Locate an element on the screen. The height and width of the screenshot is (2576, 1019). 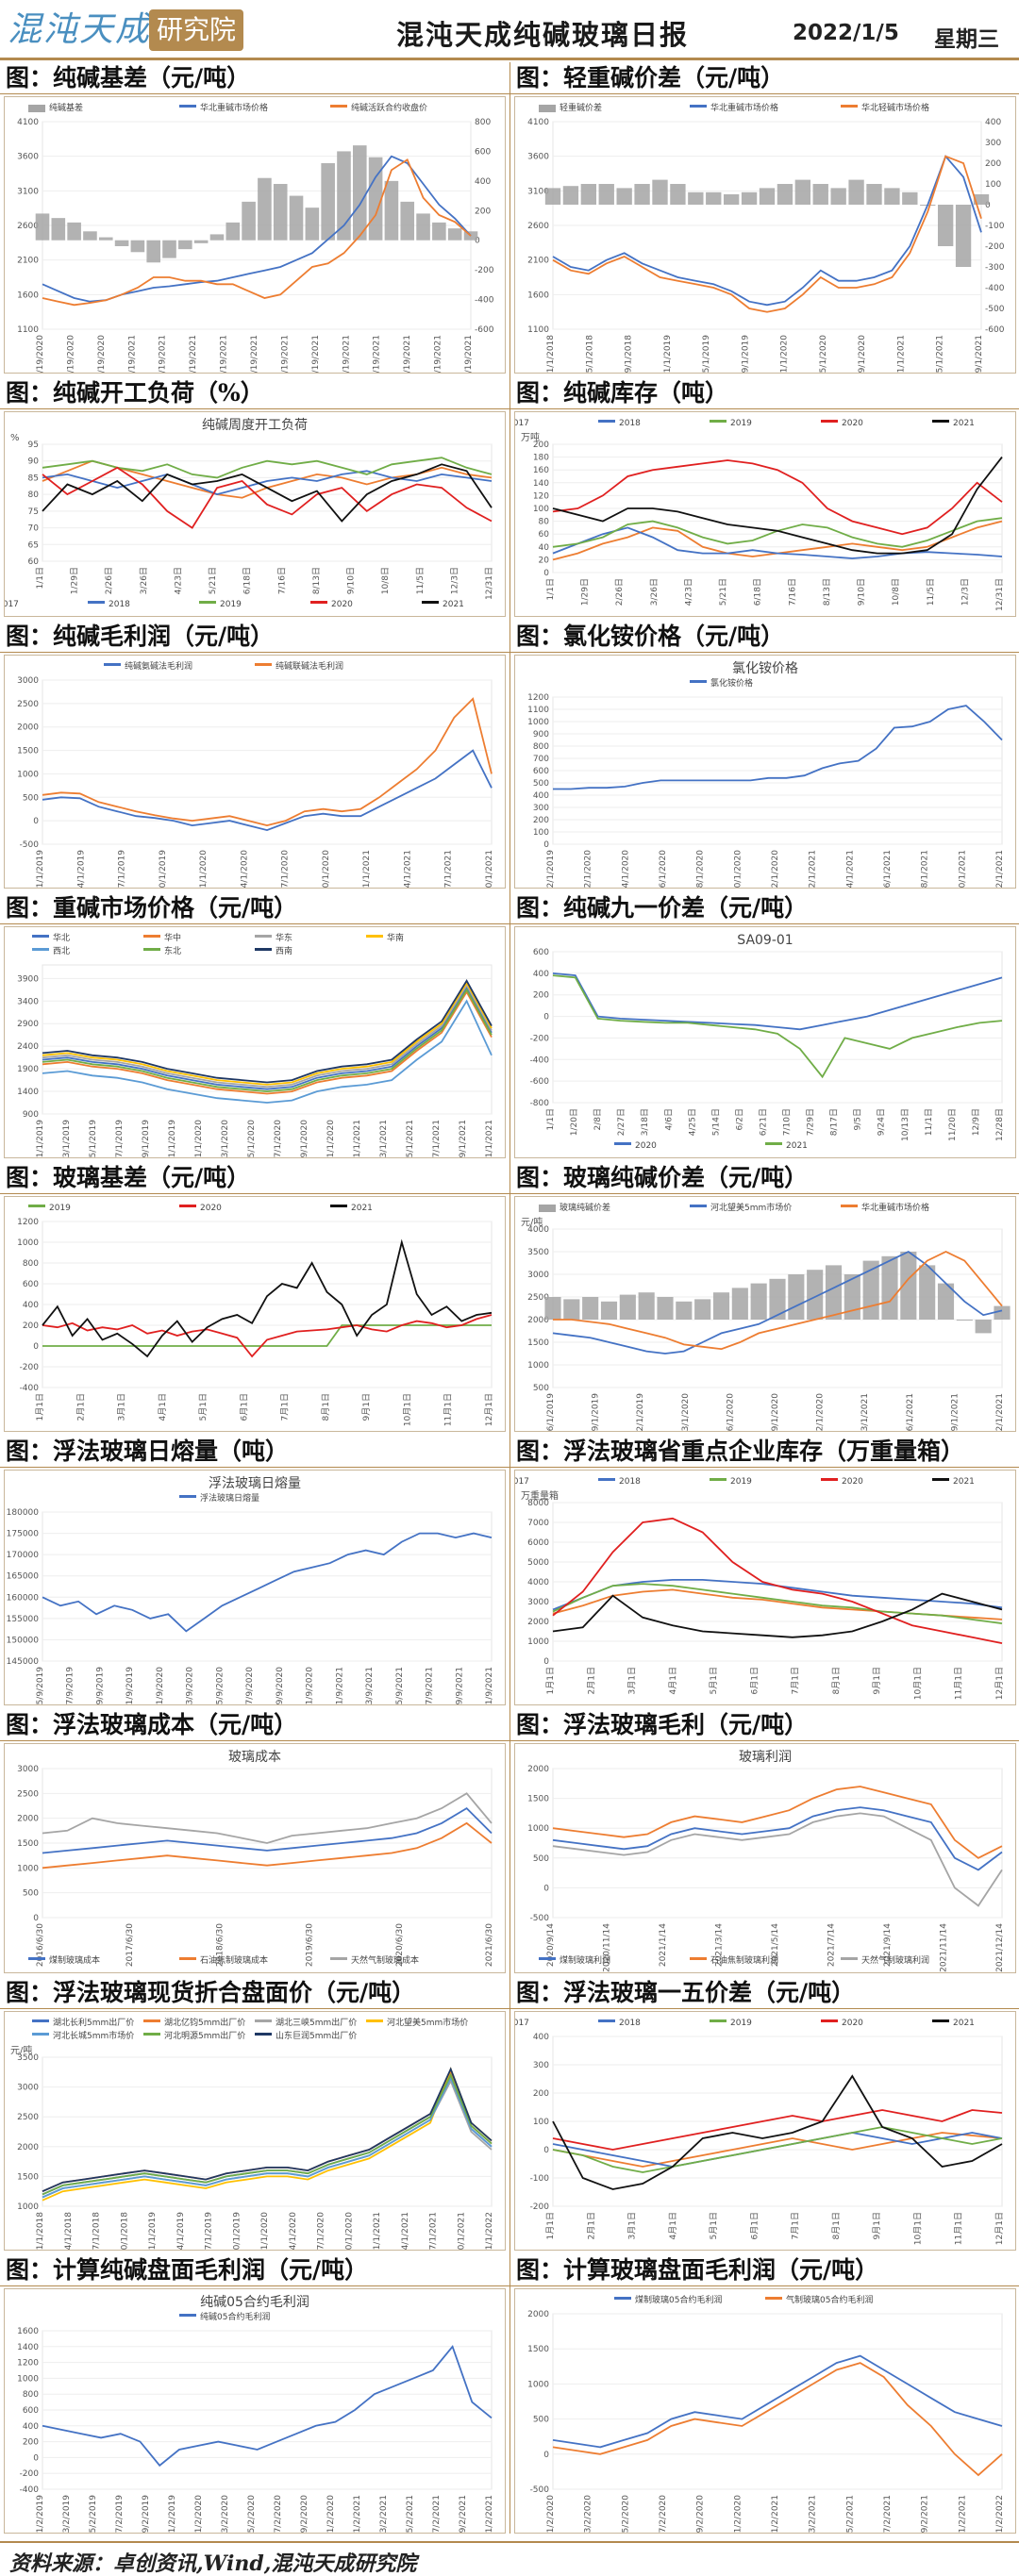
x-tick-label: 10月1日 is located at coordinates (917, 2228).